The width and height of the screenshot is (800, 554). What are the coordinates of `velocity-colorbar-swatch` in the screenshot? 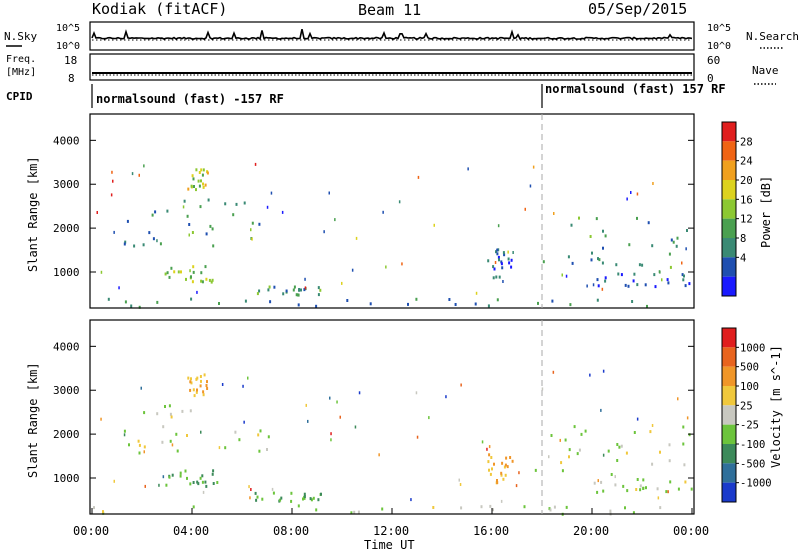 It's located at (729, 492).